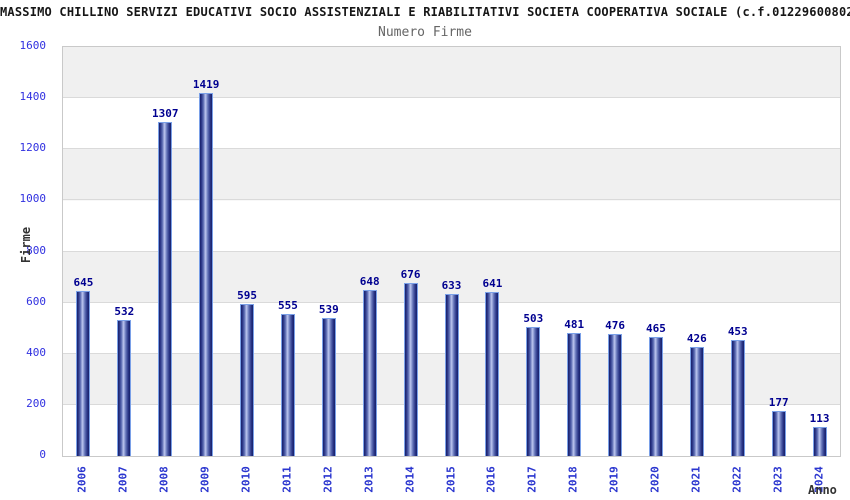 The image size is (850, 500). Describe the element at coordinates (36, 250) in the screenshot. I see `y-tick-label: 800` at that location.